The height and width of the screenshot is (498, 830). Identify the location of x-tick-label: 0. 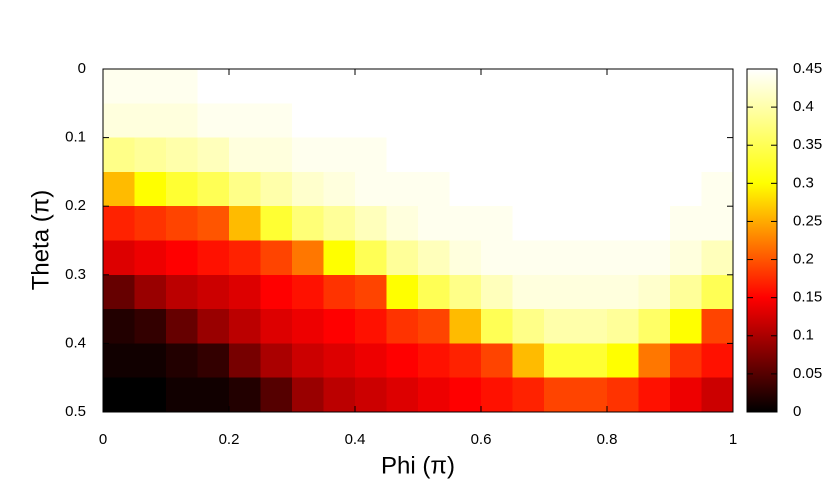
(103, 439).